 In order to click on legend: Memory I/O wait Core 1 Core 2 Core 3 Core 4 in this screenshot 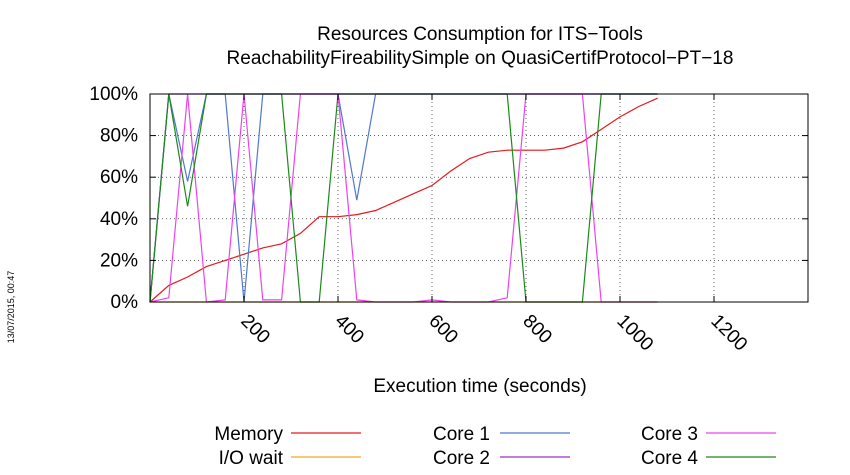, I will do `click(495, 446)`.